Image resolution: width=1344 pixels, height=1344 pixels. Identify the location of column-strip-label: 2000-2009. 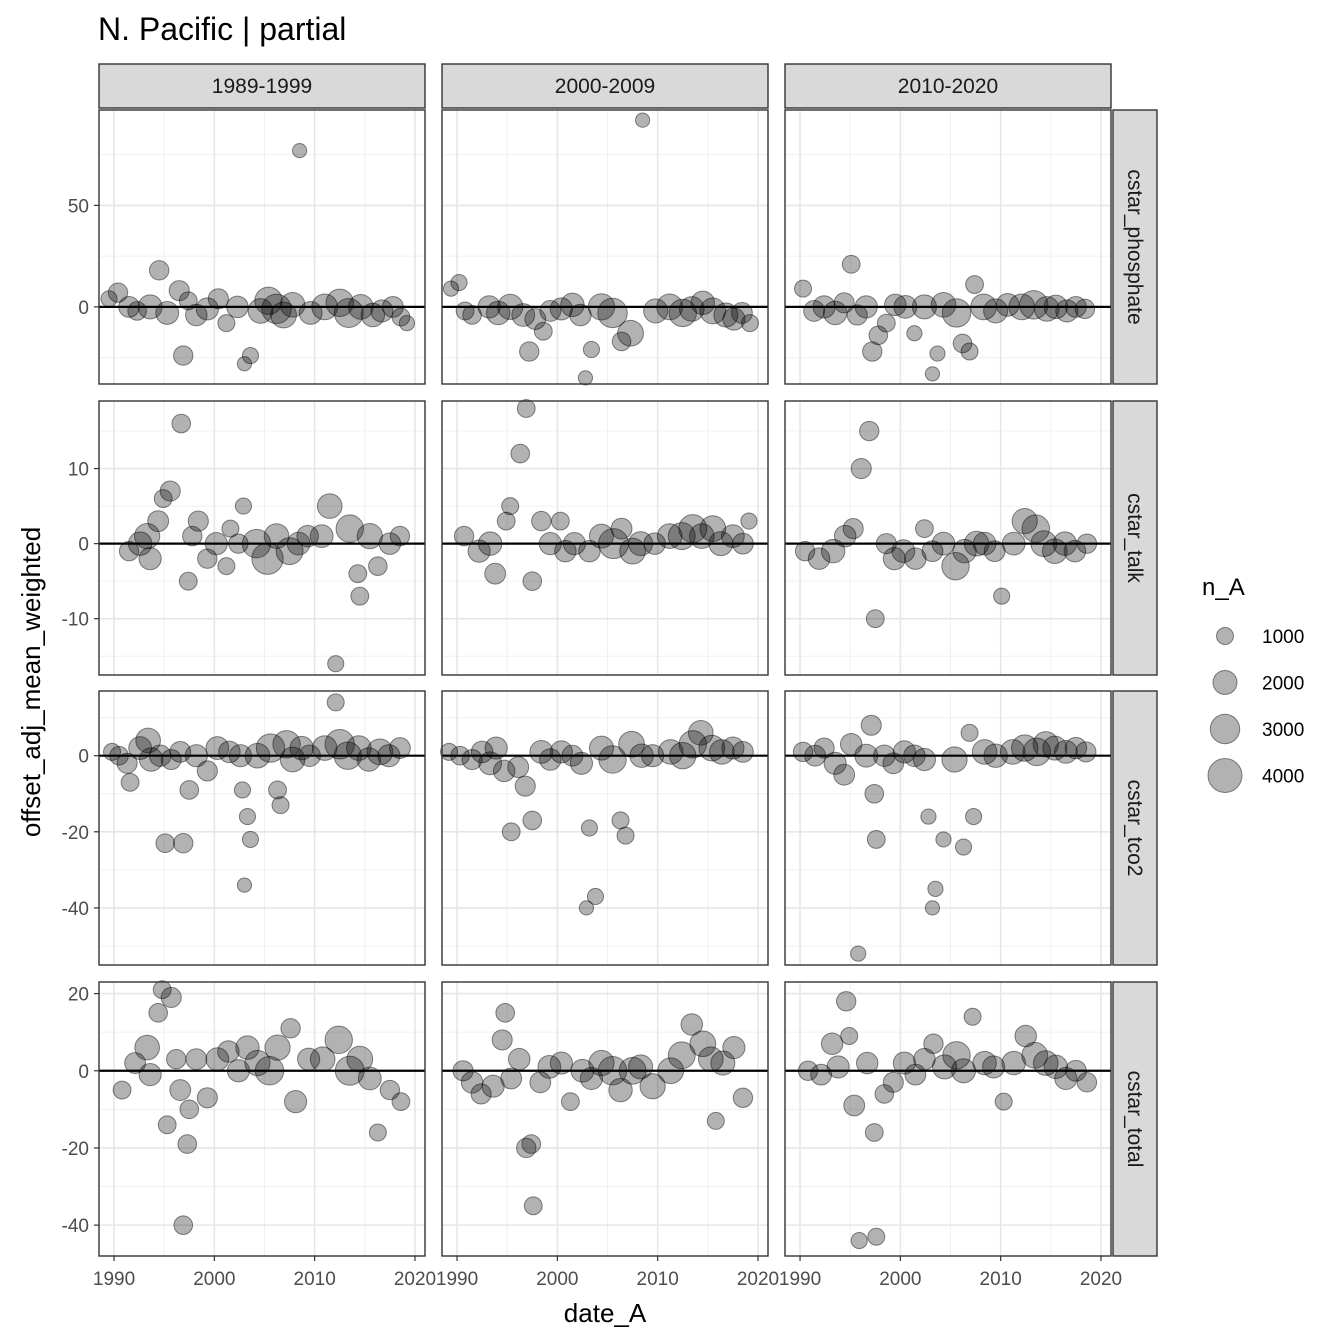
(605, 86).